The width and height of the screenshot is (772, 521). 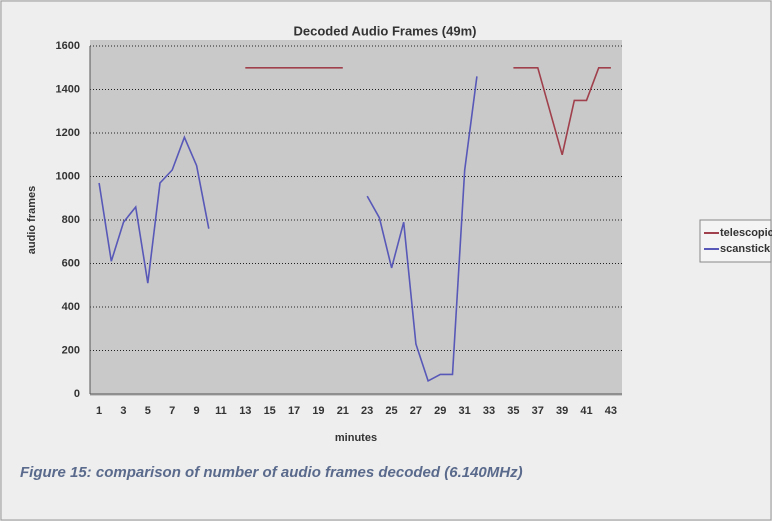 What do you see at coordinates (77, 394) in the screenshot?
I see `y-tick-label: 0` at bounding box center [77, 394].